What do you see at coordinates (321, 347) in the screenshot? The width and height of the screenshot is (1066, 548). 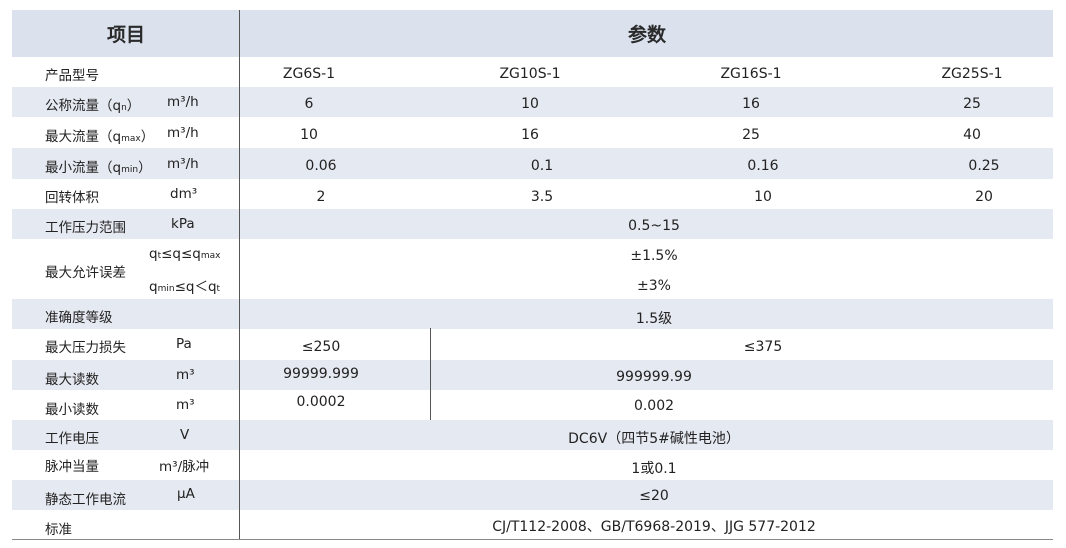 I see `pressure-loss-value-a: ≤250` at bounding box center [321, 347].